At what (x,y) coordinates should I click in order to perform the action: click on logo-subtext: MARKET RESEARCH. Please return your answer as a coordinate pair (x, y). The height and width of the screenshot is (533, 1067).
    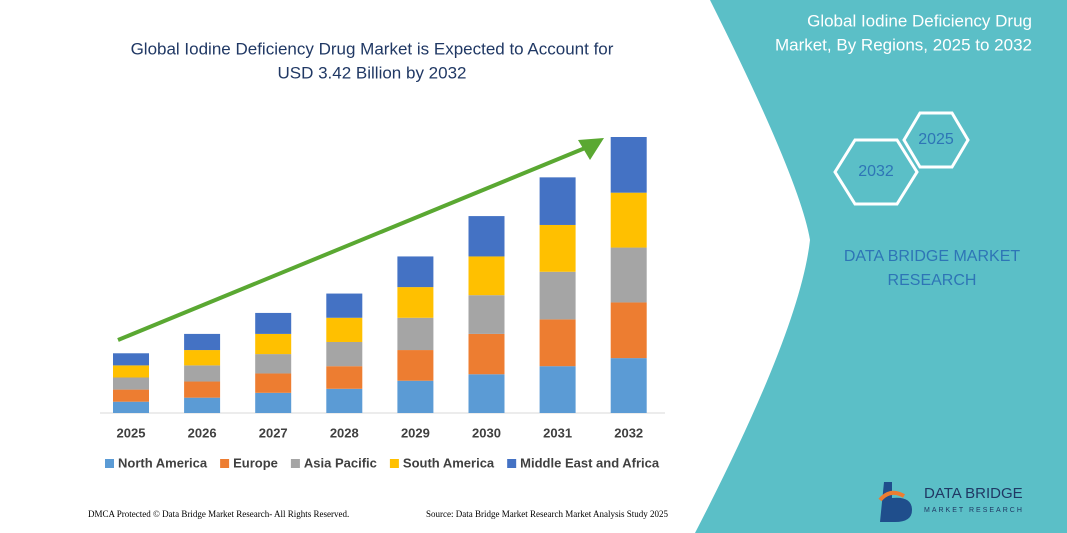
    Looking at the image, I should click on (974, 510).